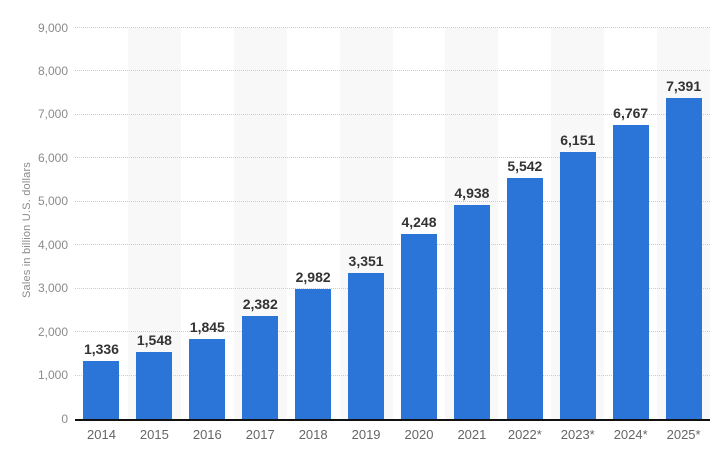 The image size is (717, 451). I want to click on column-2021: 4,938, so click(472, 223).